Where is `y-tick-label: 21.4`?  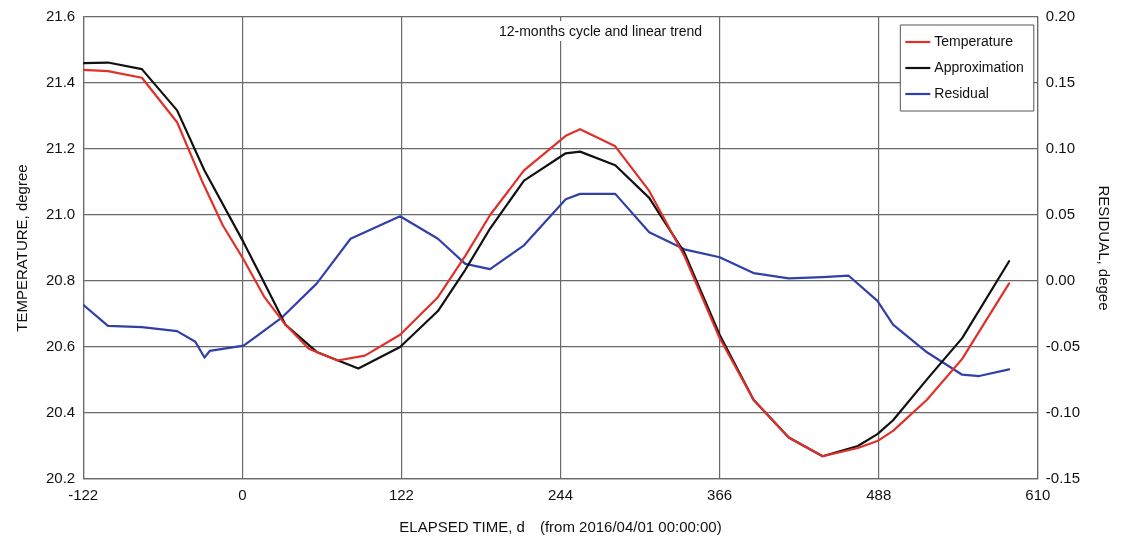
y-tick-label: 21.4 is located at coordinates (60, 82).